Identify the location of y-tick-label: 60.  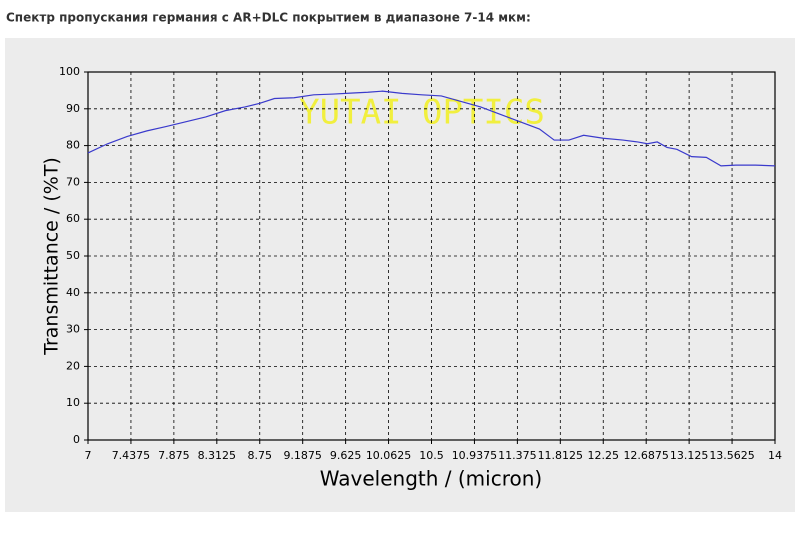
(73, 218).